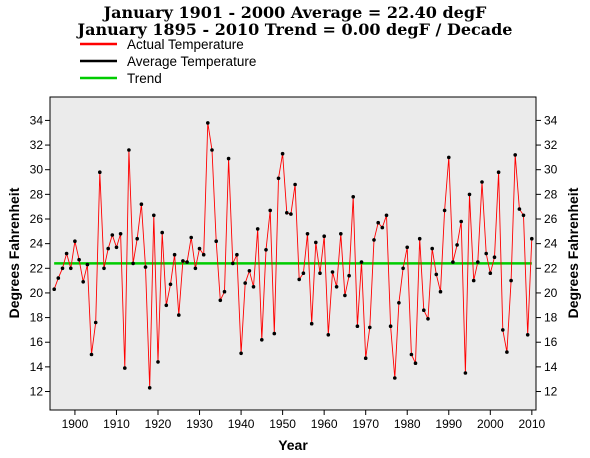 The image size is (590, 458). Describe the element at coordinates (551, 145) in the screenshot. I see `y-tick-label-right: 32` at that location.